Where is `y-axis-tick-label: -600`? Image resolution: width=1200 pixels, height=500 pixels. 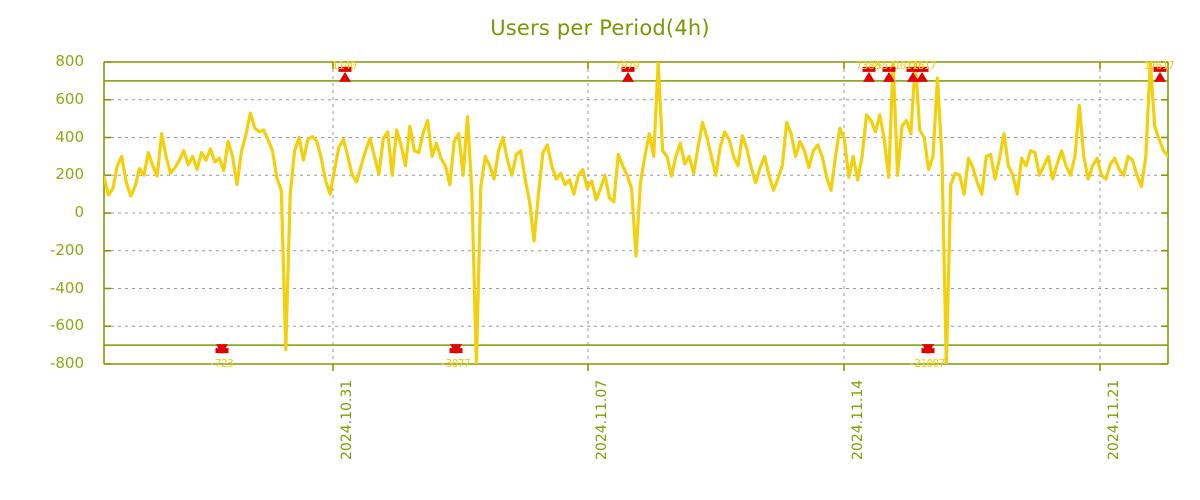
y-axis-tick-label: -600 is located at coordinates (66, 325).